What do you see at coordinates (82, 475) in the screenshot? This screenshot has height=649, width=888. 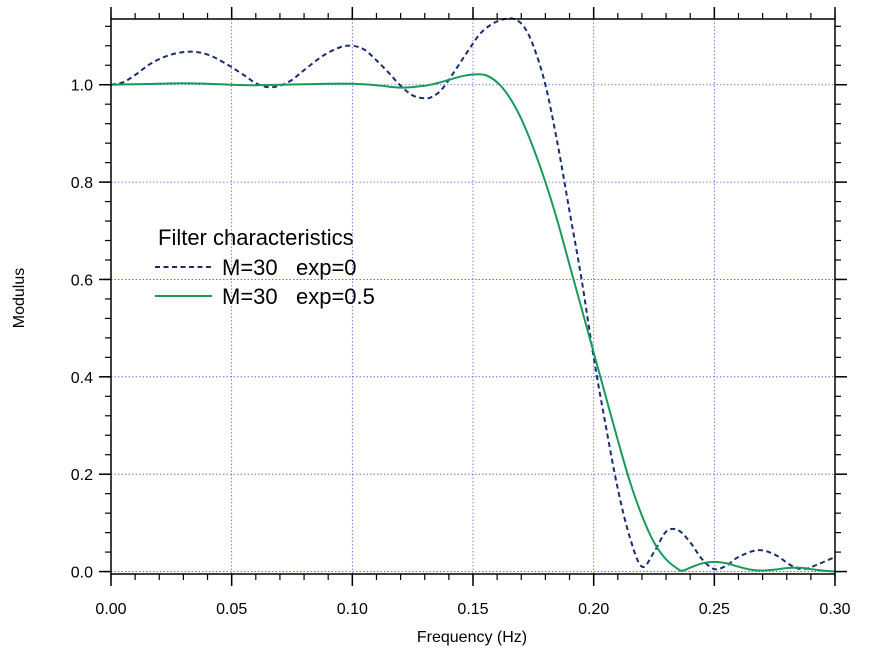 I see `y-tick-label: 0.2` at bounding box center [82, 475].